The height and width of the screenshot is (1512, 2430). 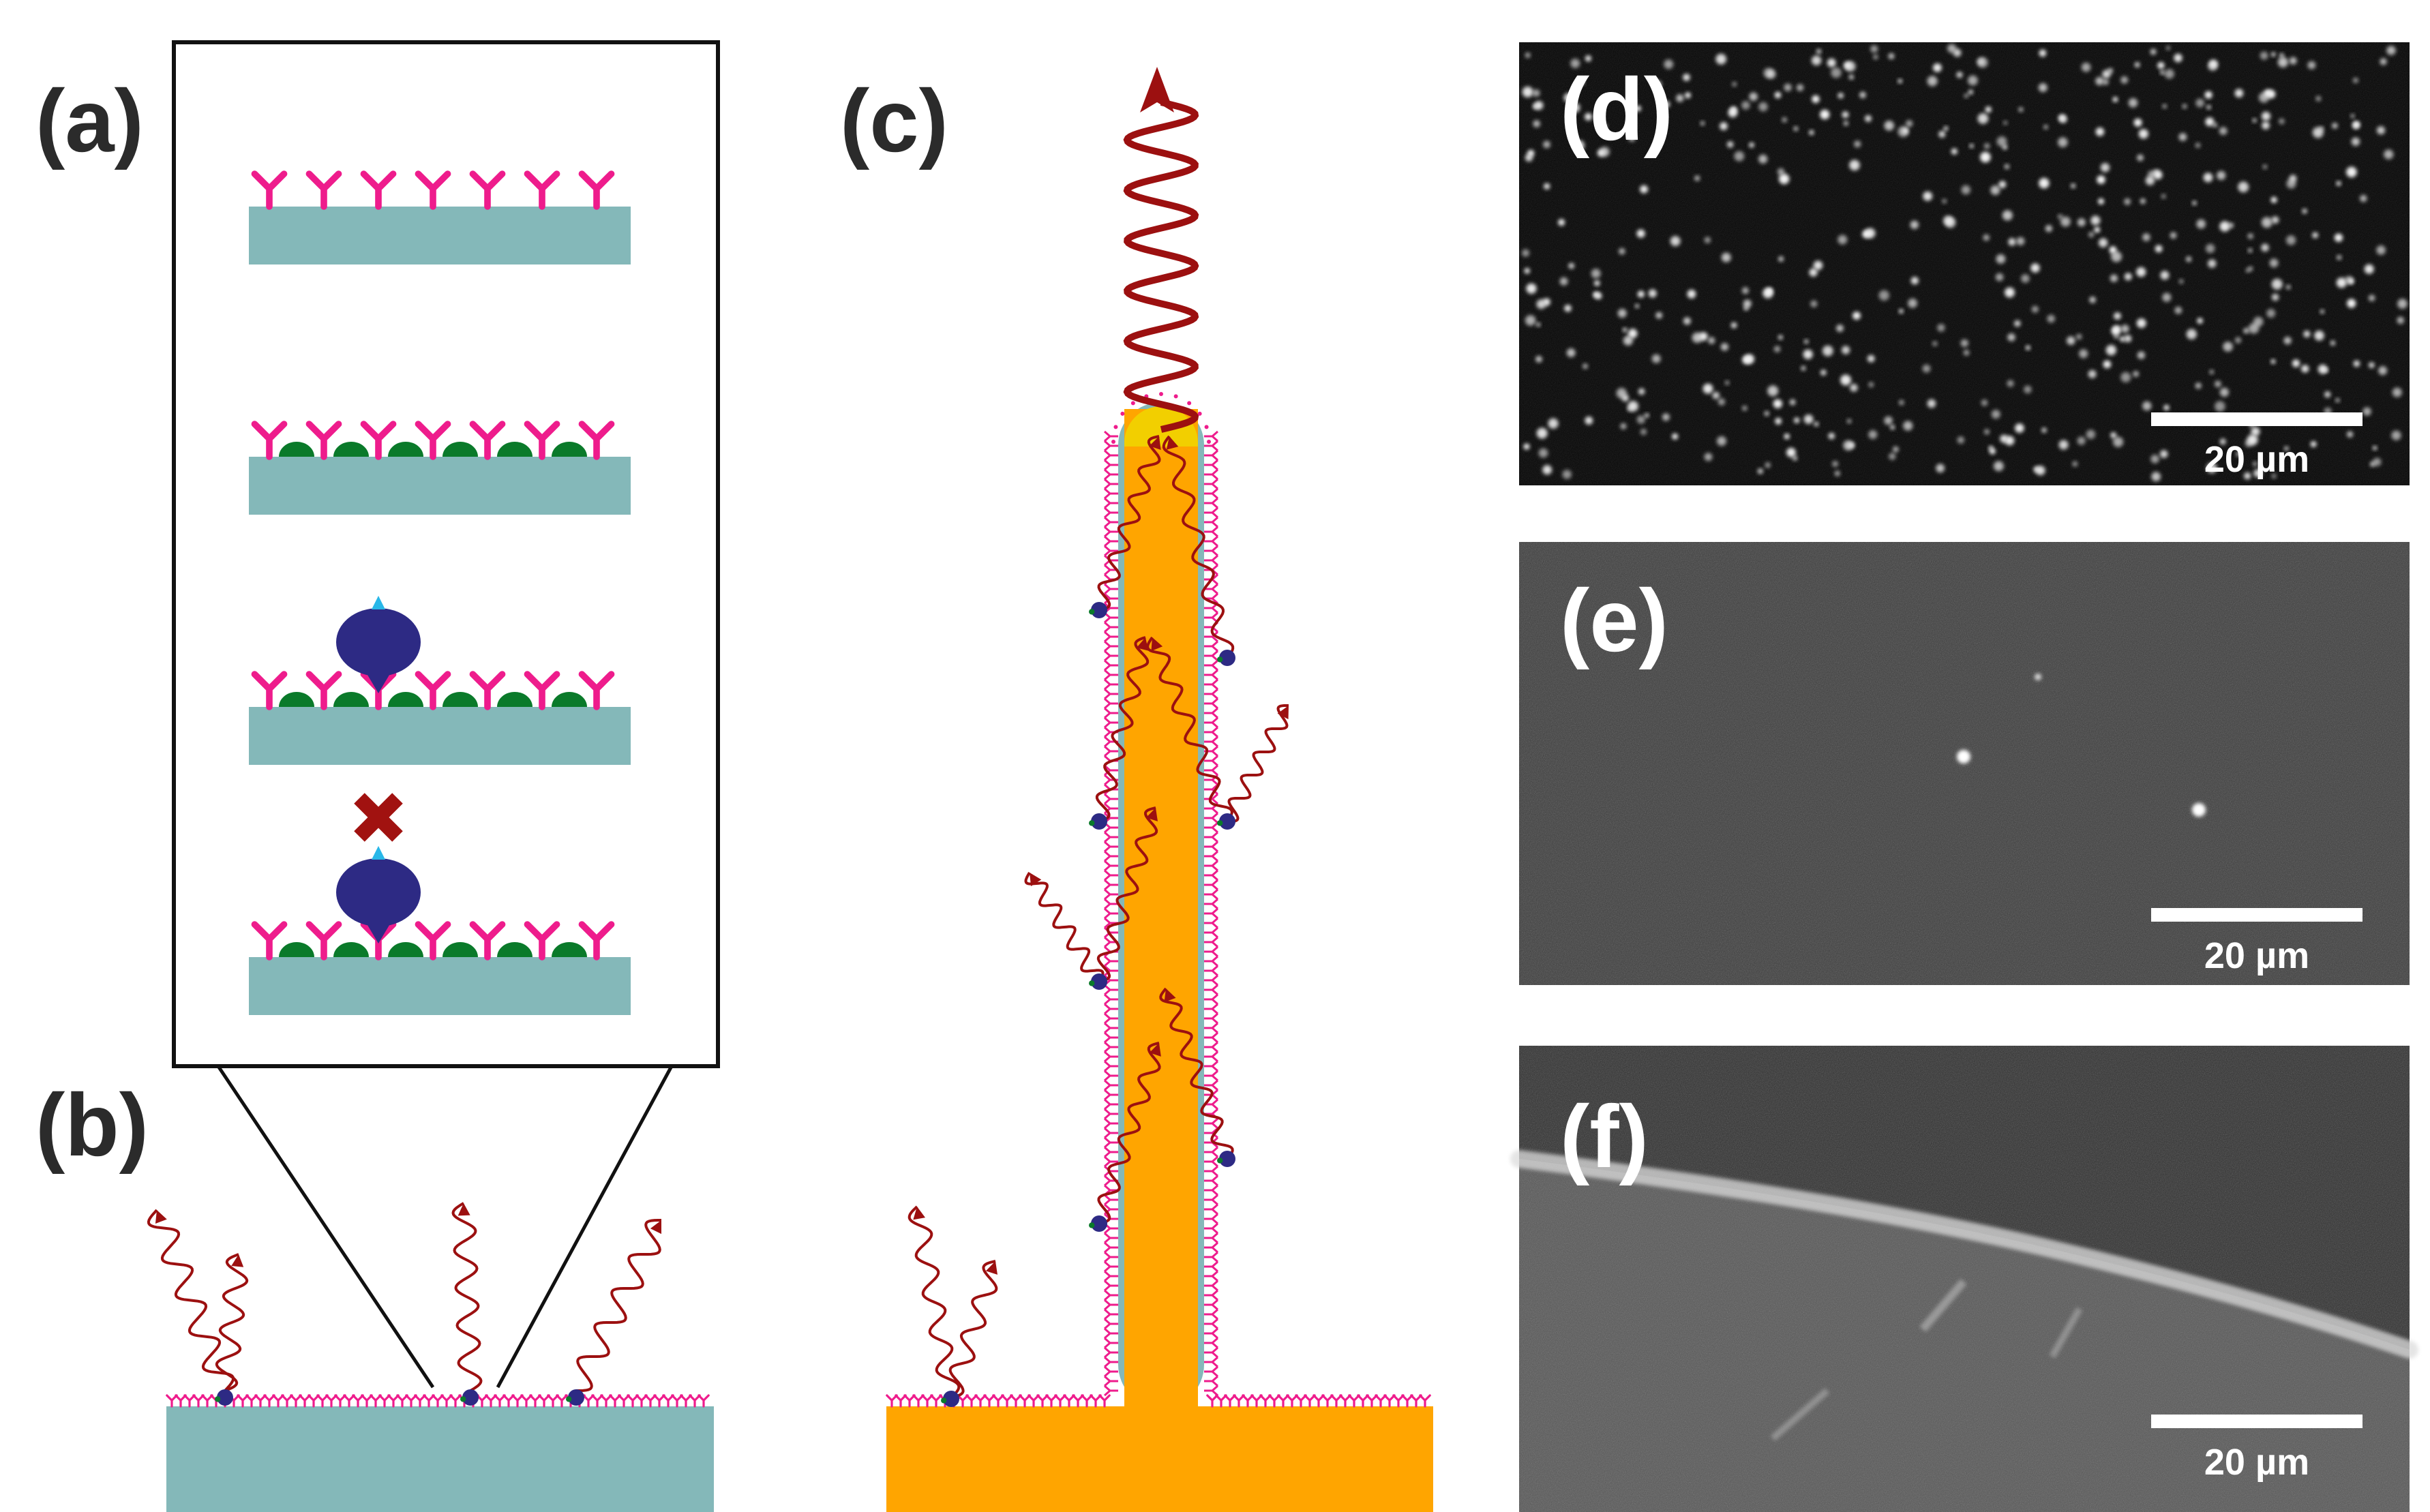 I want to click on panel-label-d: (d), so click(x=1616, y=109).